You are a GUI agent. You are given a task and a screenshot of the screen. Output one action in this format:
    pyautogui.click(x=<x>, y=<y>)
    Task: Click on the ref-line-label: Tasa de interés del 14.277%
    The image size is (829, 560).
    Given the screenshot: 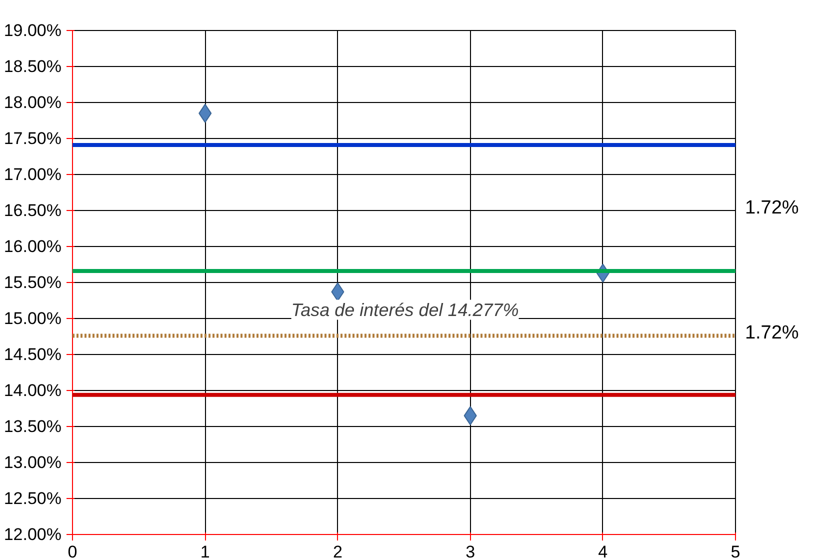 What is the action you would take?
    pyautogui.click(x=405, y=310)
    